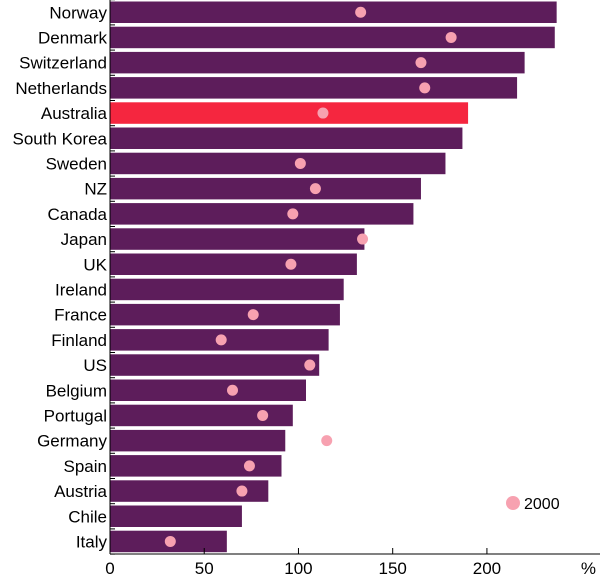 Image resolution: width=600 pixels, height=582 pixels. I want to click on category-label: Norway, so click(78, 12).